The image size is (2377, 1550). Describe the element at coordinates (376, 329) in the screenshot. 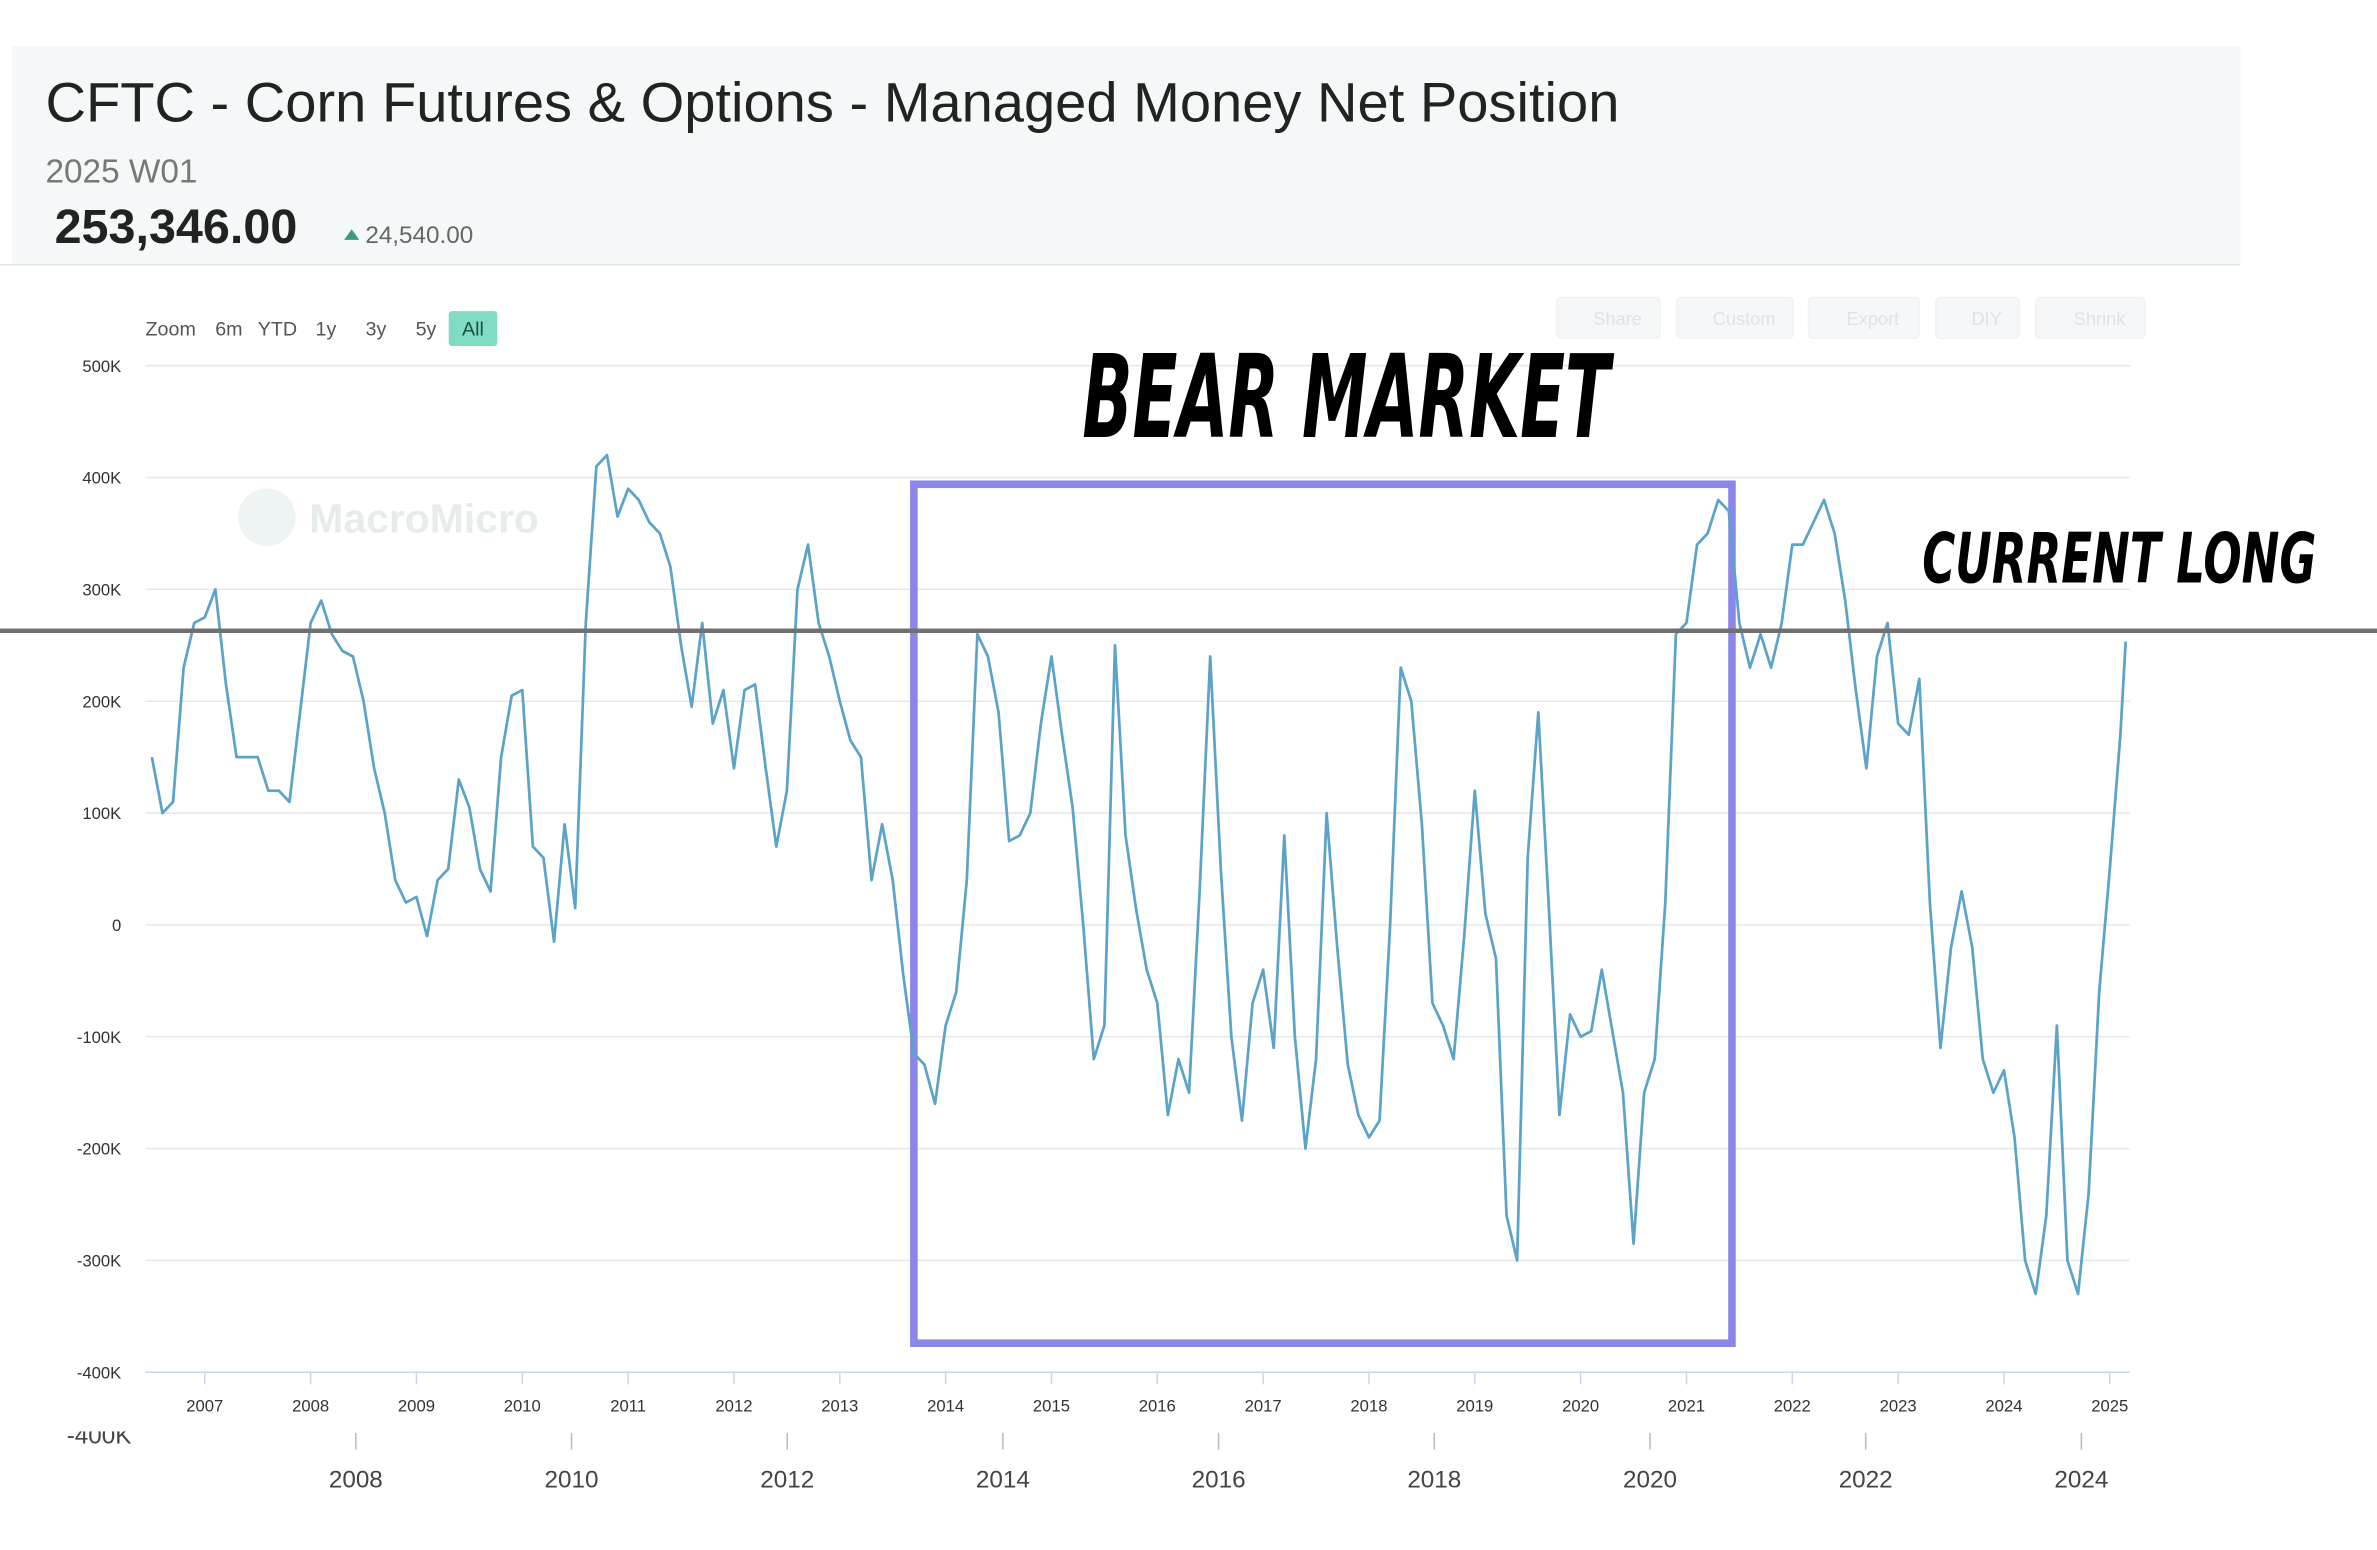

I see `zoom-button: 3y` at that location.